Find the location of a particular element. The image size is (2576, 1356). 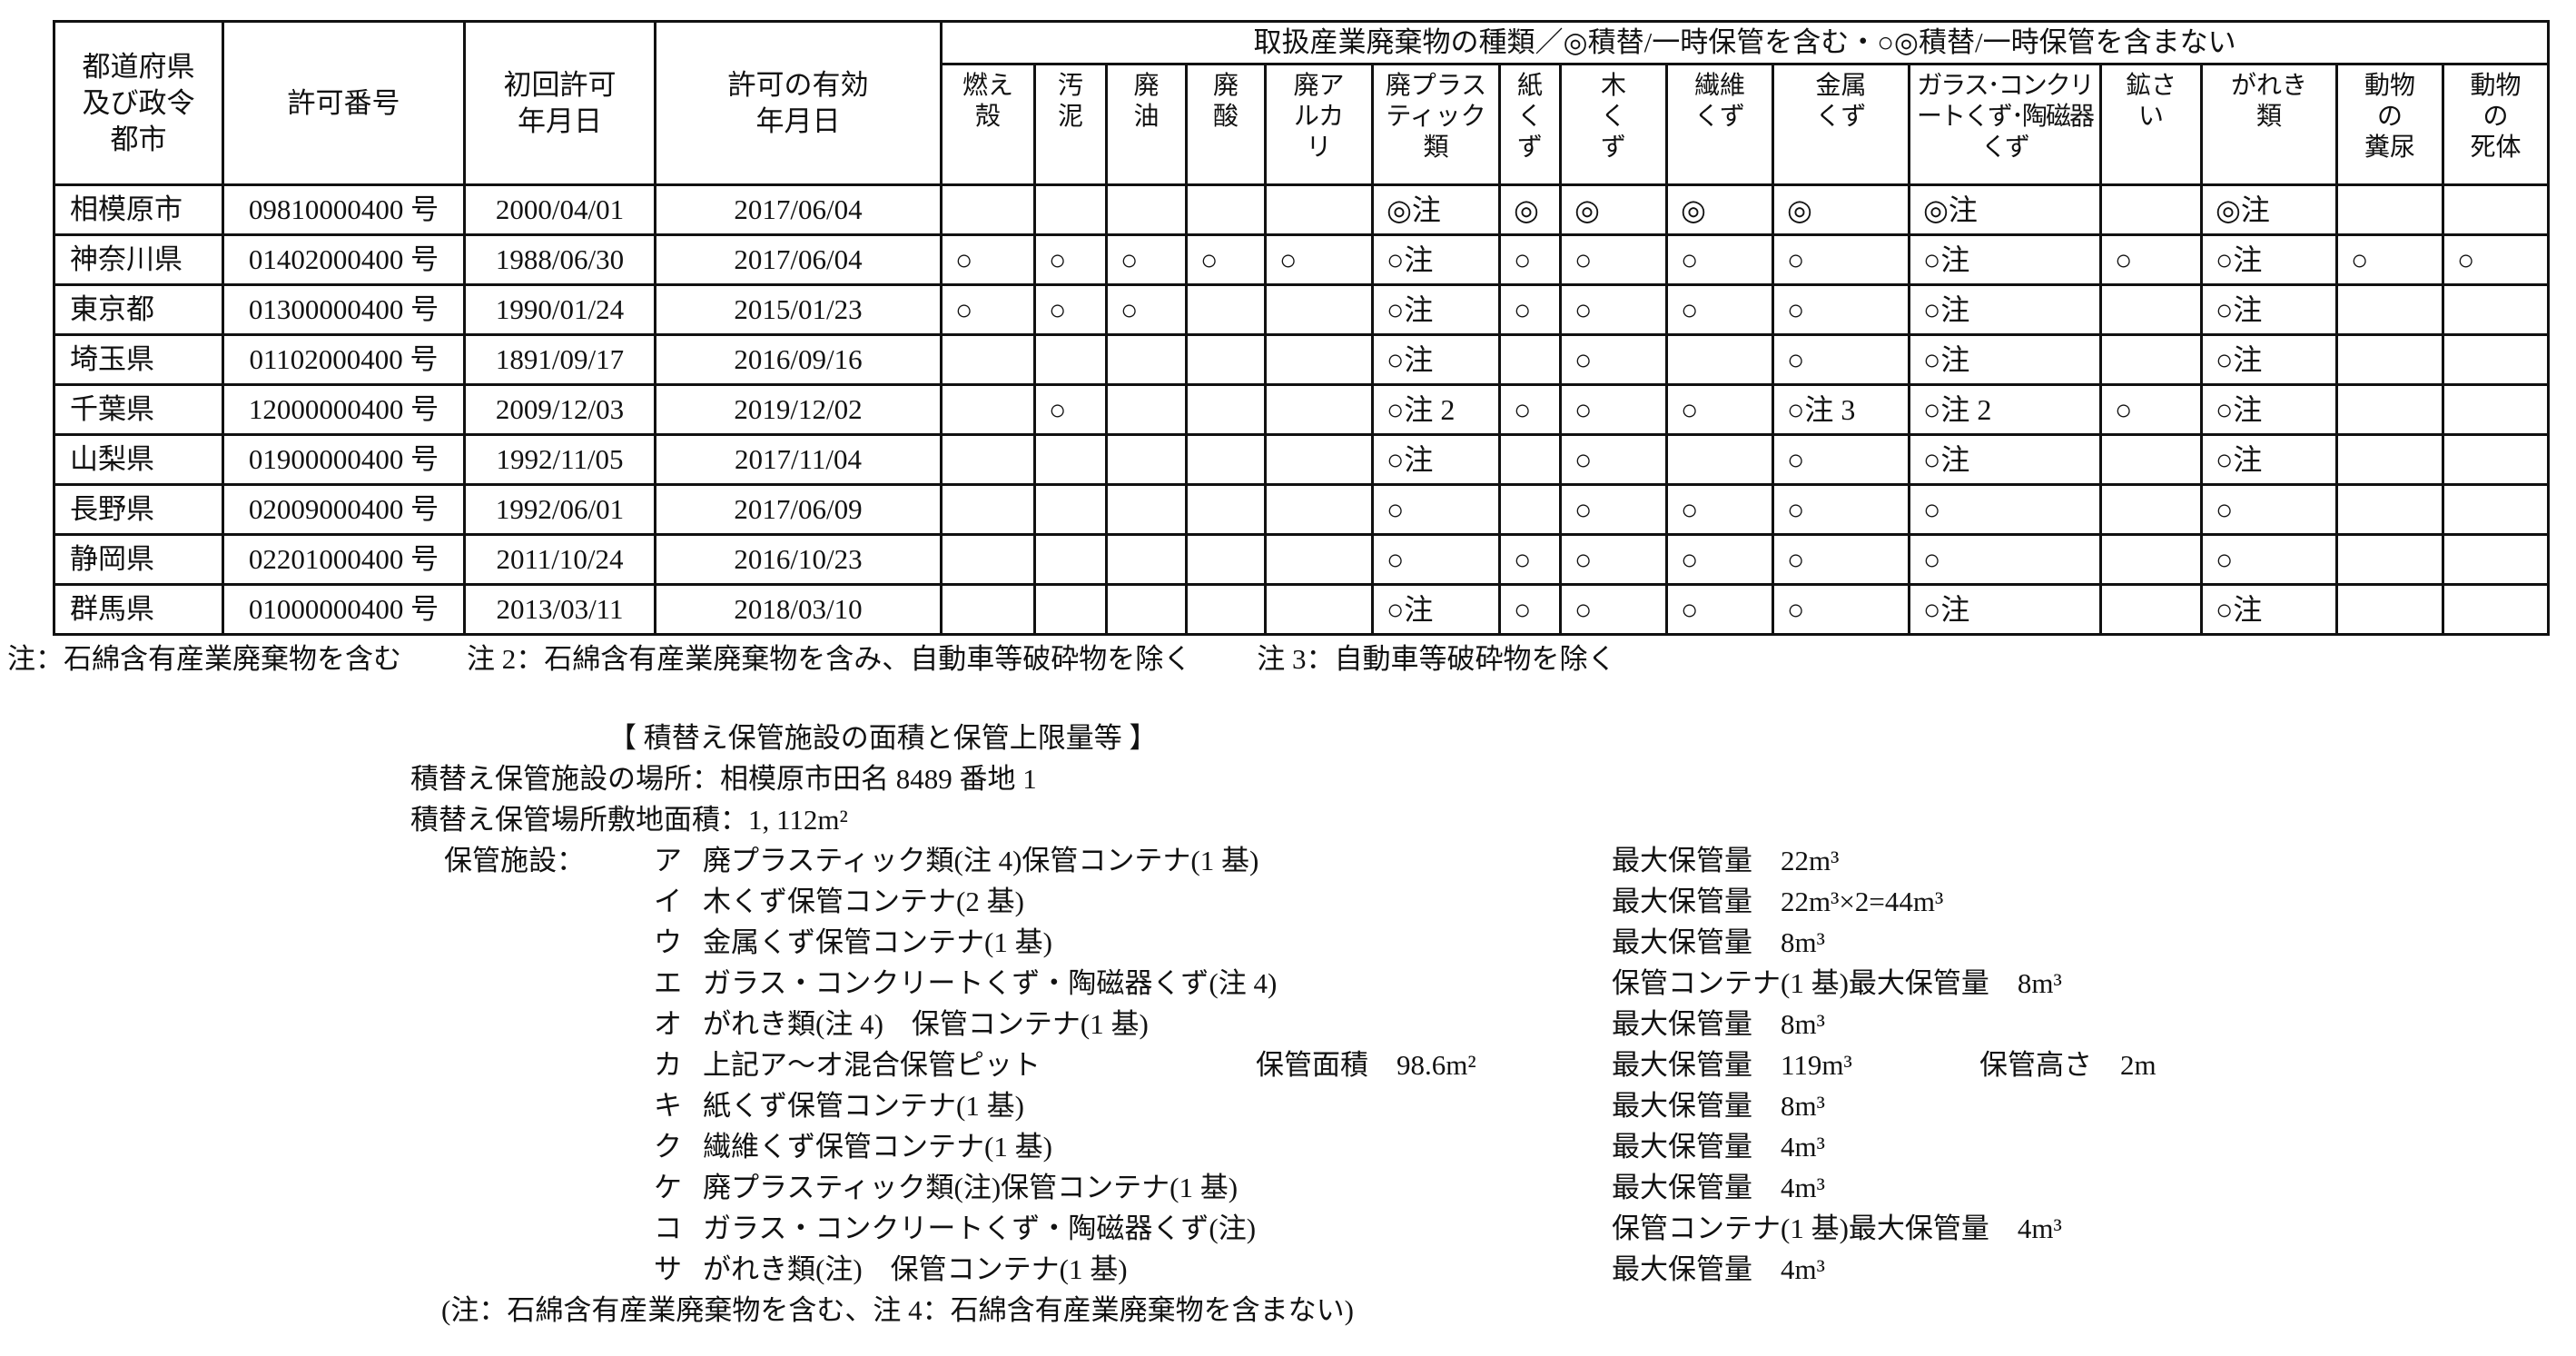

first-permit-date-cell: 2000/04/01 is located at coordinates (559, 209).